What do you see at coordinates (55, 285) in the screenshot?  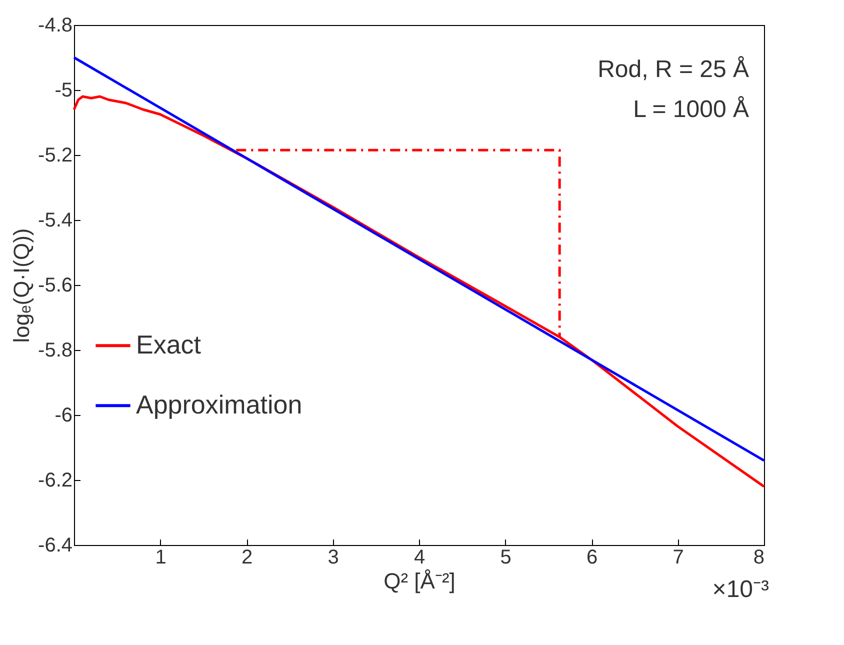 I see `y-tick-label: -5.6` at bounding box center [55, 285].